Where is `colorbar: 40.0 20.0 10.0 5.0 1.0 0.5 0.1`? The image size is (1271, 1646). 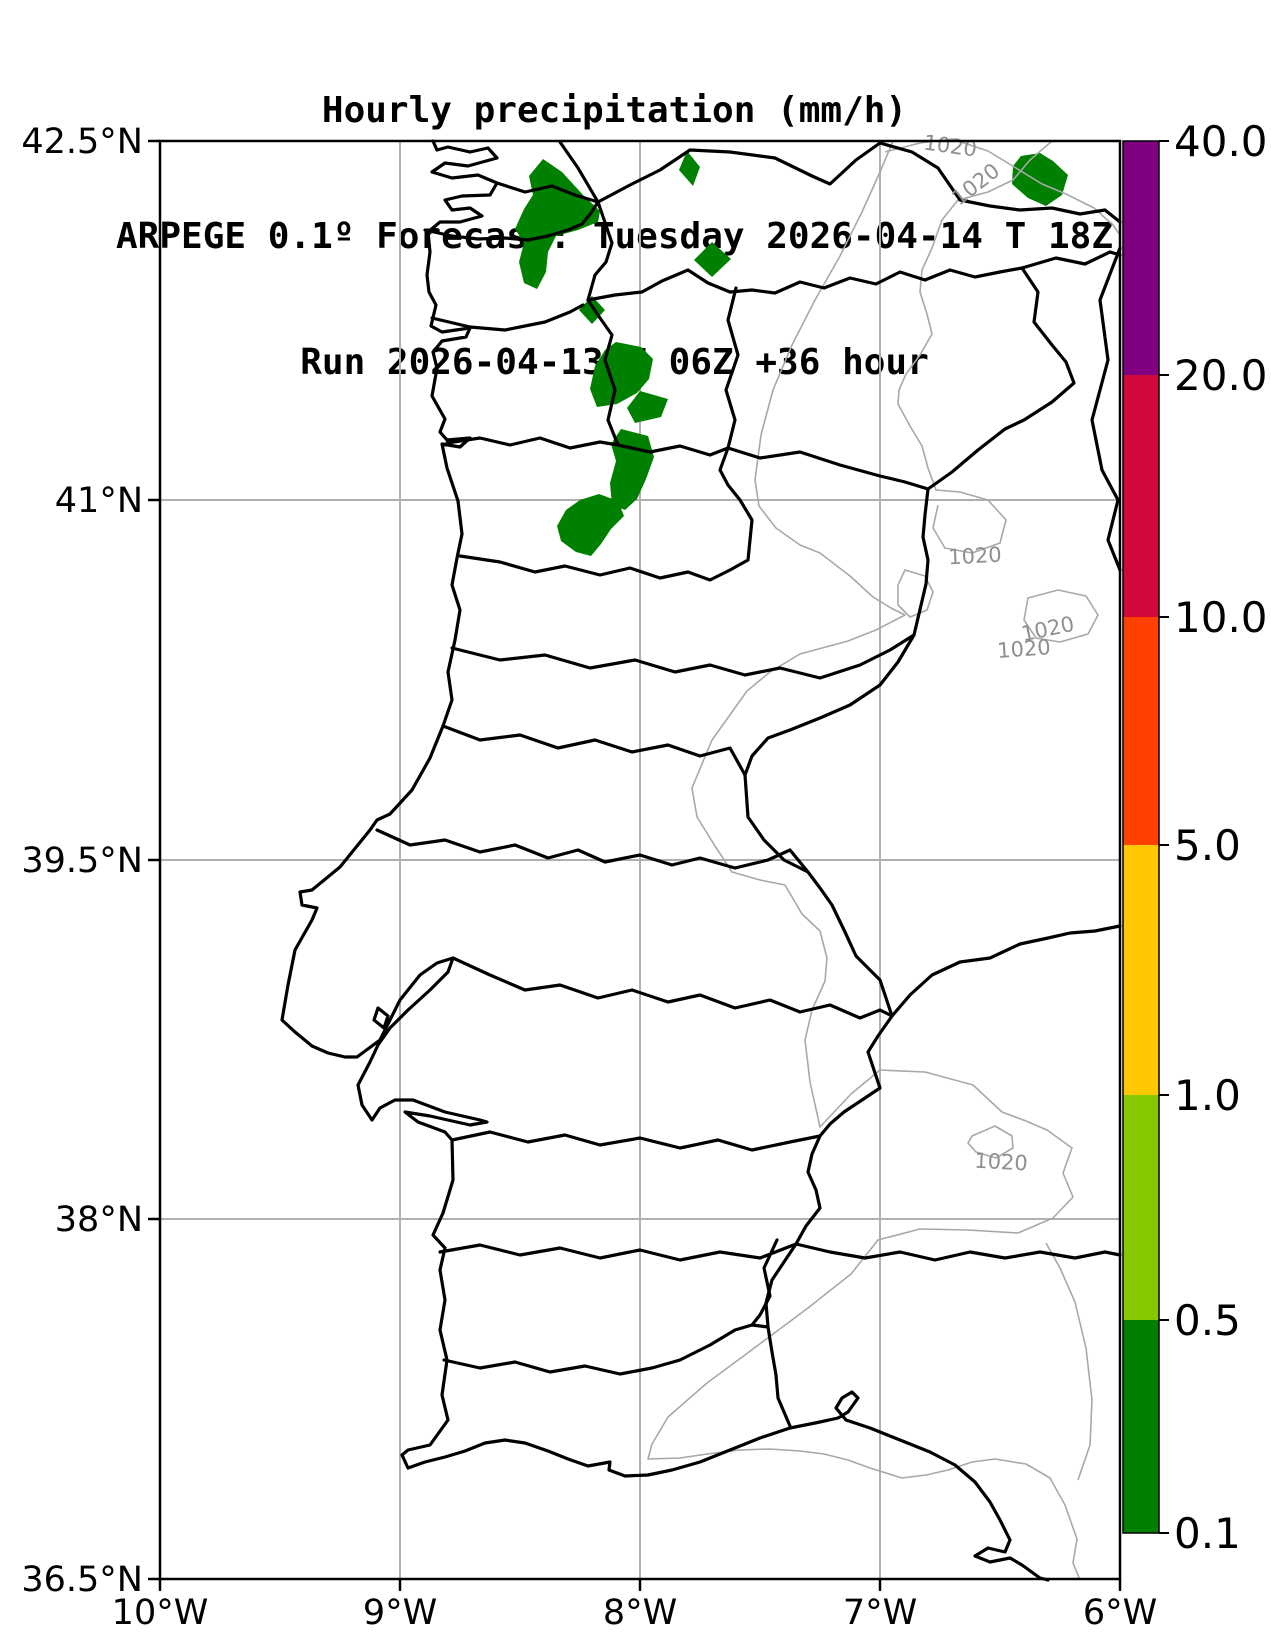
colorbar: 40.0 20.0 10.0 5.0 1.0 0.5 0.1 is located at coordinates (1195, 837).